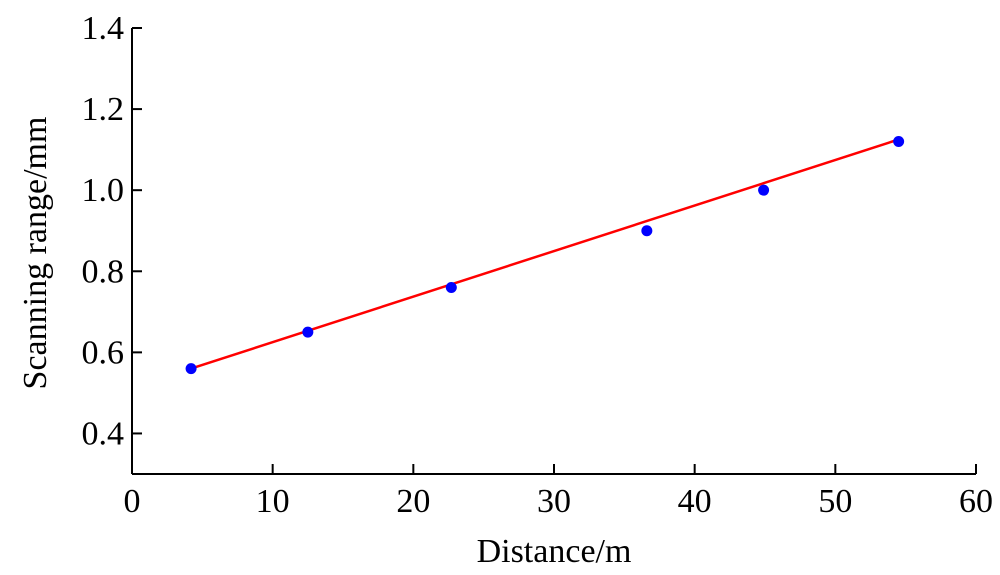 This screenshot has width=1000, height=575. Describe the element at coordinates (103, 433) in the screenshot. I see `y-tick-label: 0.4` at that location.